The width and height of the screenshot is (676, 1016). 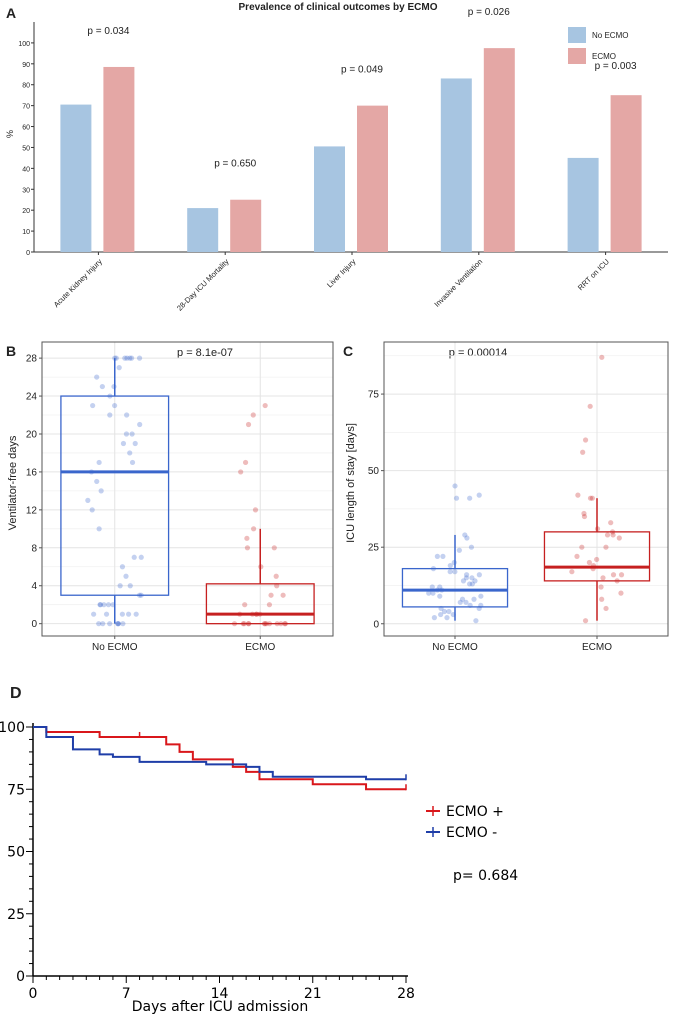 What do you see at coordinates (28, 253) in the screenshot?
I see `y-tick-label-a: 0` at bounding box center [28, 253].